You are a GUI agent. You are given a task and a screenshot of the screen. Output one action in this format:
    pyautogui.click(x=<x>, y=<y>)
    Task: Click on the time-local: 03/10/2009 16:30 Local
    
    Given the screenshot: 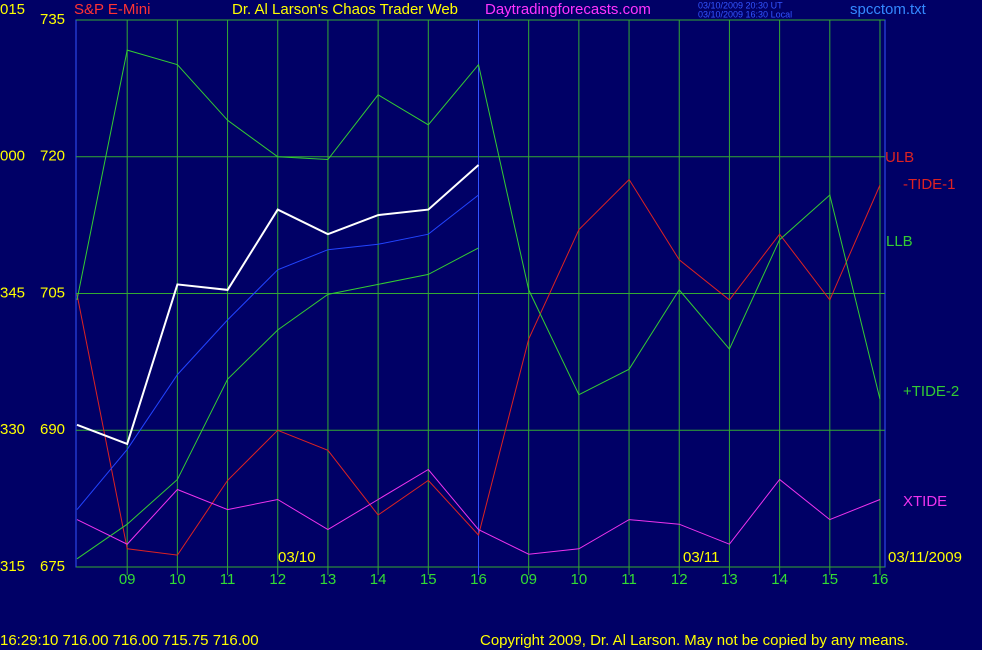 What is the action you would take?
    pyautogui.click(x=745, y=14)
    